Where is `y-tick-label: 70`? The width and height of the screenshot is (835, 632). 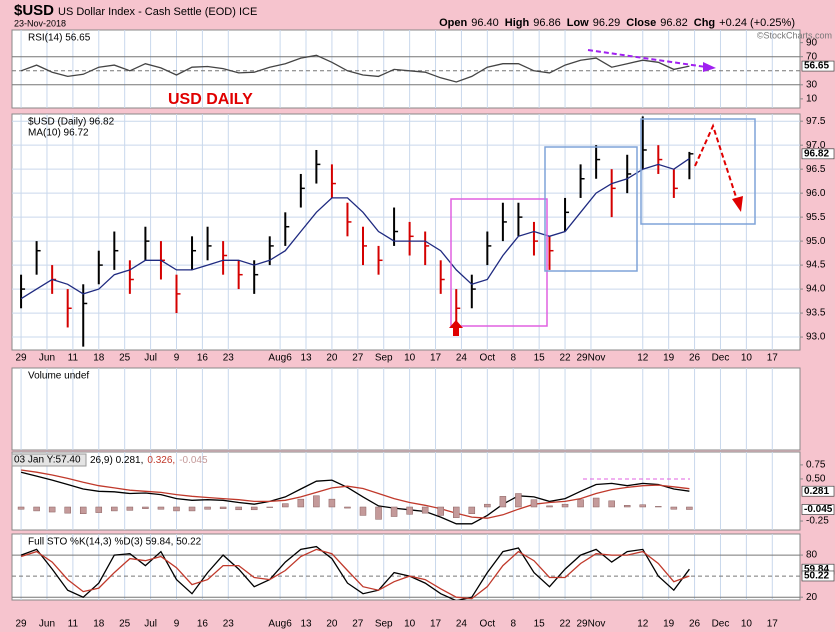
y-tick-label: 70 is located at coordinates (812, 56).